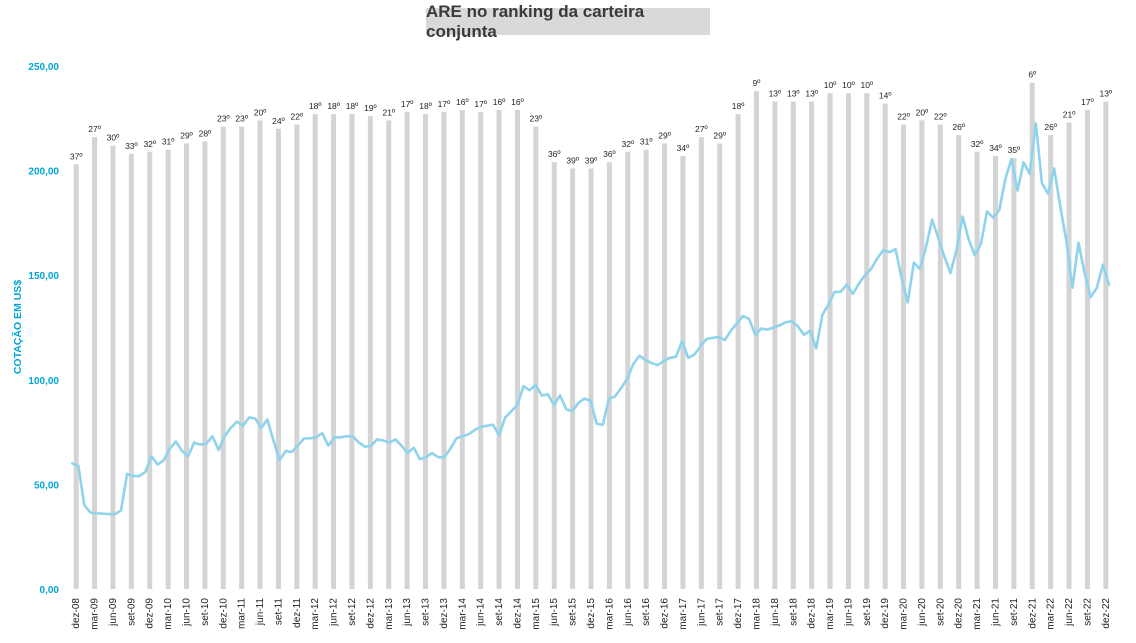 The width and height of the screenshot is (1136, 643). I want to click on x-tick-label: mar-17, so click(683, 614).